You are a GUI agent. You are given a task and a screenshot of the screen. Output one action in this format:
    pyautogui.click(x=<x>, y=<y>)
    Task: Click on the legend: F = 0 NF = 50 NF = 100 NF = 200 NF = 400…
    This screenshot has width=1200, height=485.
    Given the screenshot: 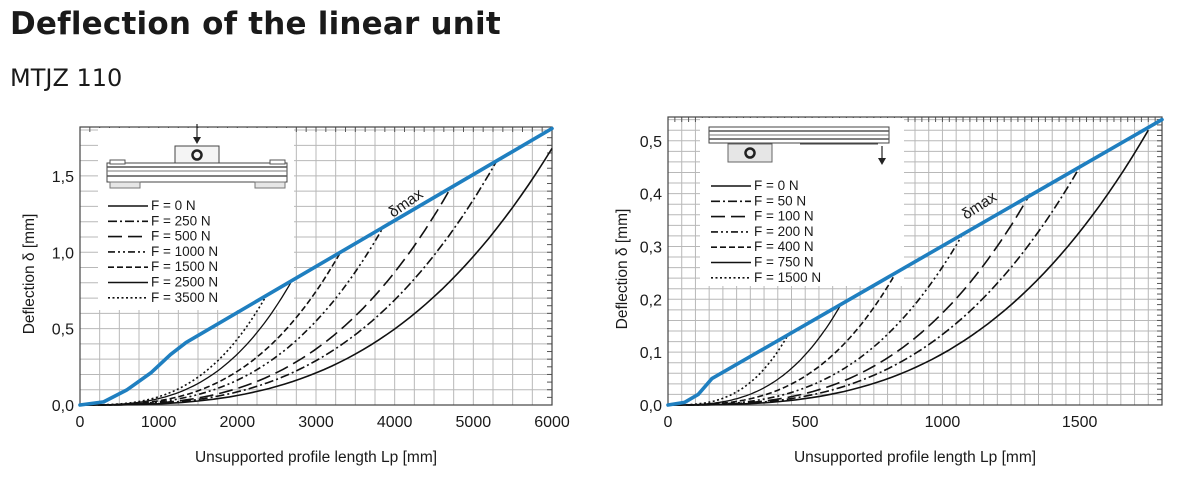 What is the action you would take?
    pyautogui.click(x=766, y=231)
    